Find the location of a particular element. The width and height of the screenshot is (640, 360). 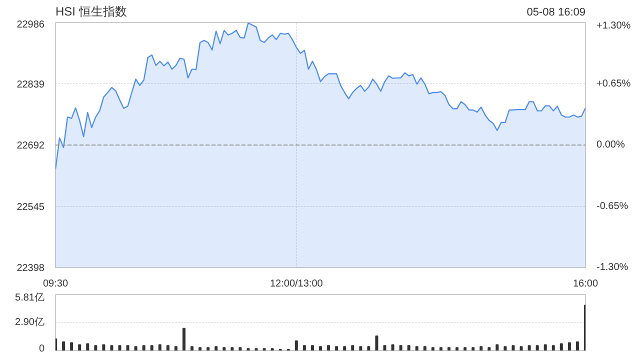

x-tick-label: 16:00 is located at coordinates (585, 284).